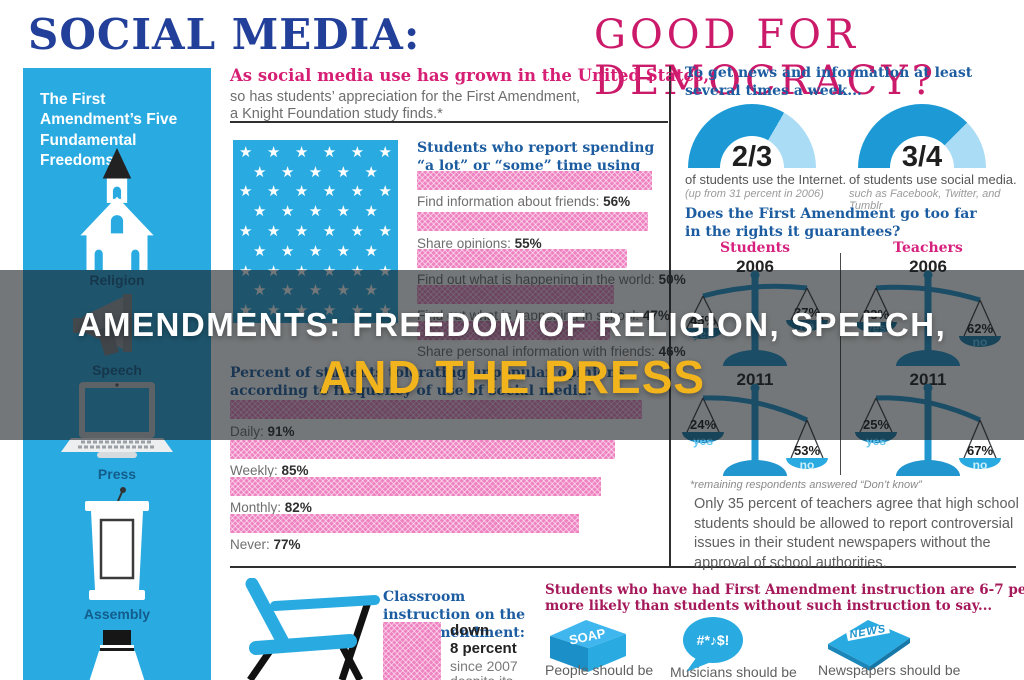 This screenshot has width=1024, height=680. What do you see at coordinates (262, 431) in the screenshot?
I see `bar-label: Daily: 91%` at bounding box center [262, 431].